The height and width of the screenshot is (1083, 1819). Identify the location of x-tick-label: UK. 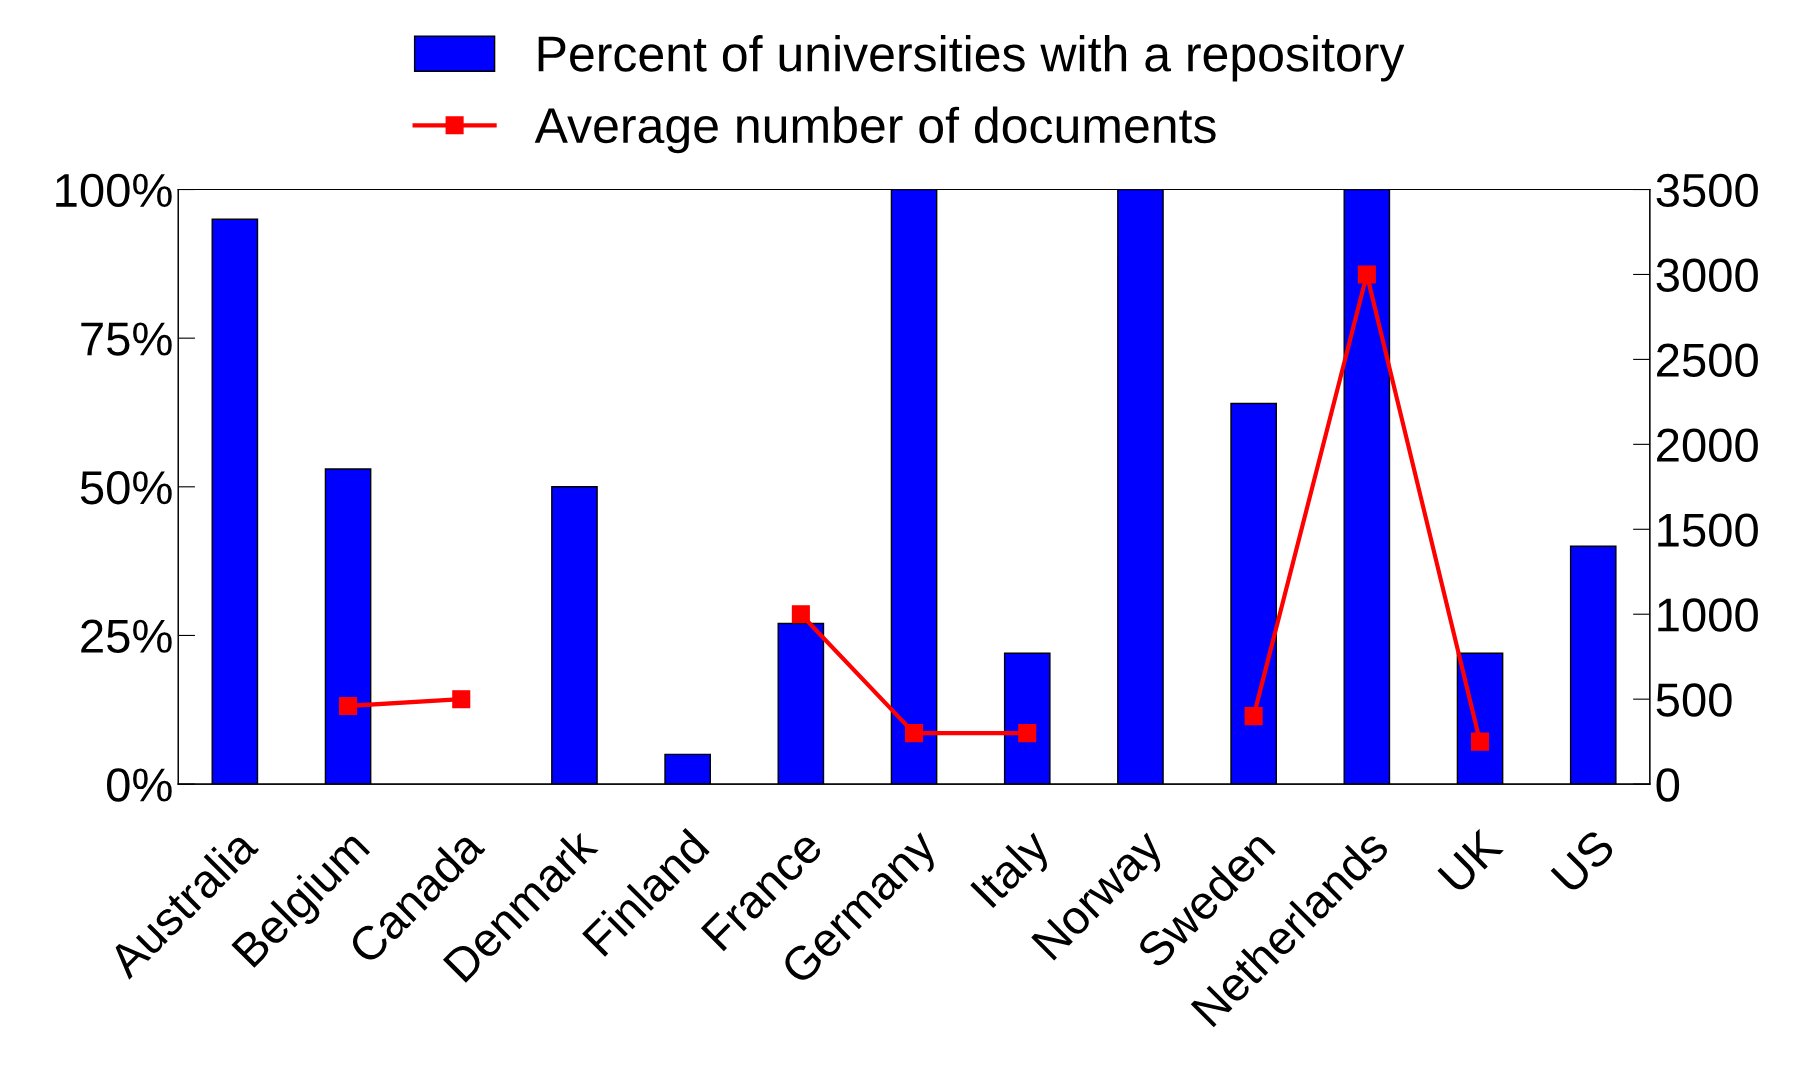
(1471, 861).